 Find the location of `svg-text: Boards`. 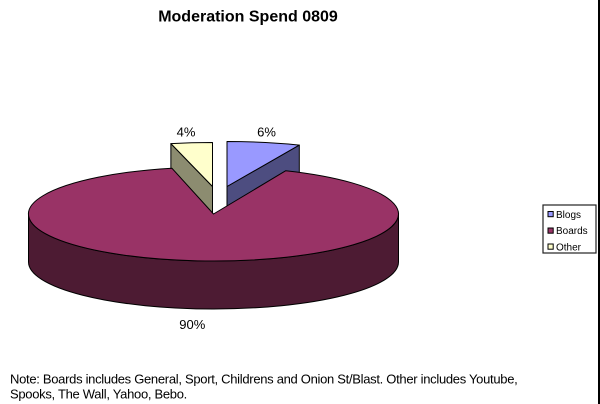

svg-text: Boards is located at coordinates (572, 231).